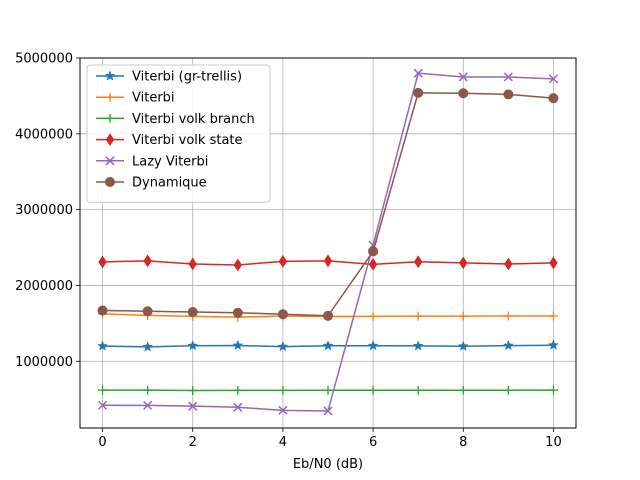 Image resolution: width=640 pixels, height=480 pixels. I want to click on legend-label: Viterbi (gr-trellis), so click(187, 77).